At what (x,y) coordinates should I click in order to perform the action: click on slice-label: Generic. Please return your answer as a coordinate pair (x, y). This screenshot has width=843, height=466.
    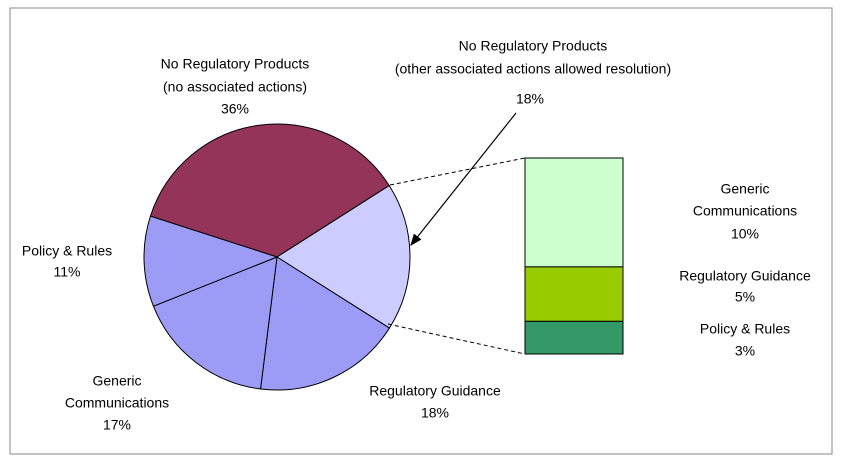
    Looking at the image, I should click on (116, 381).